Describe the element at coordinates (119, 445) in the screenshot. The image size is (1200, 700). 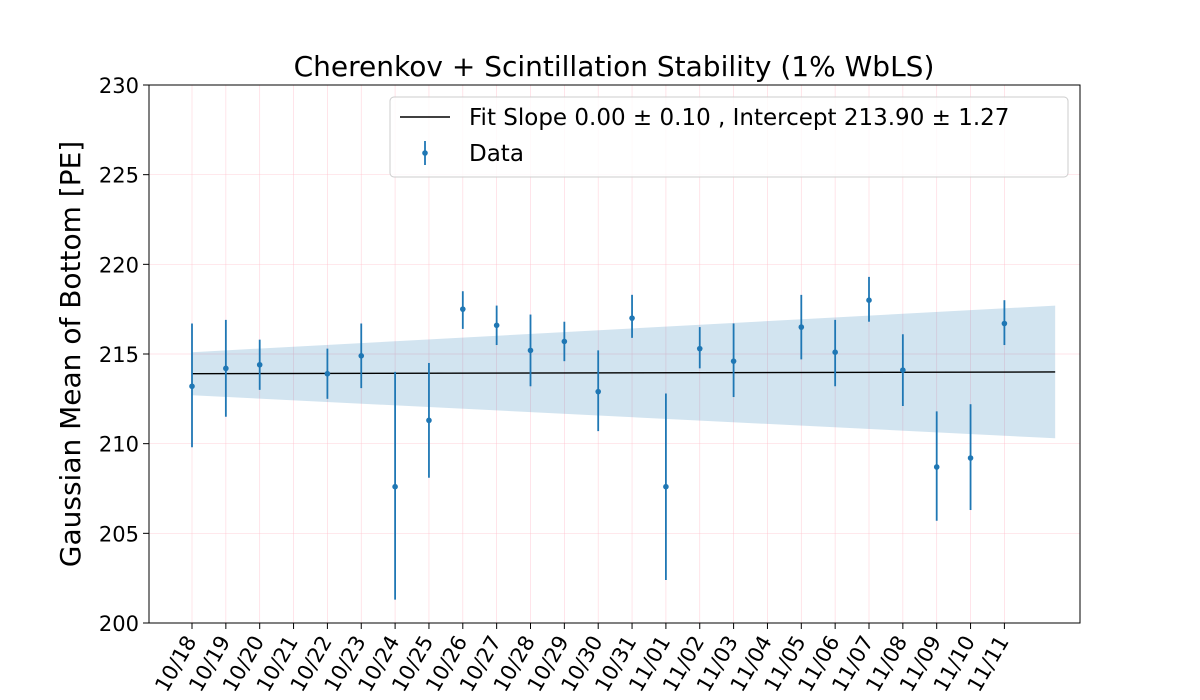
I see `y-tick-label: 210` at that location.